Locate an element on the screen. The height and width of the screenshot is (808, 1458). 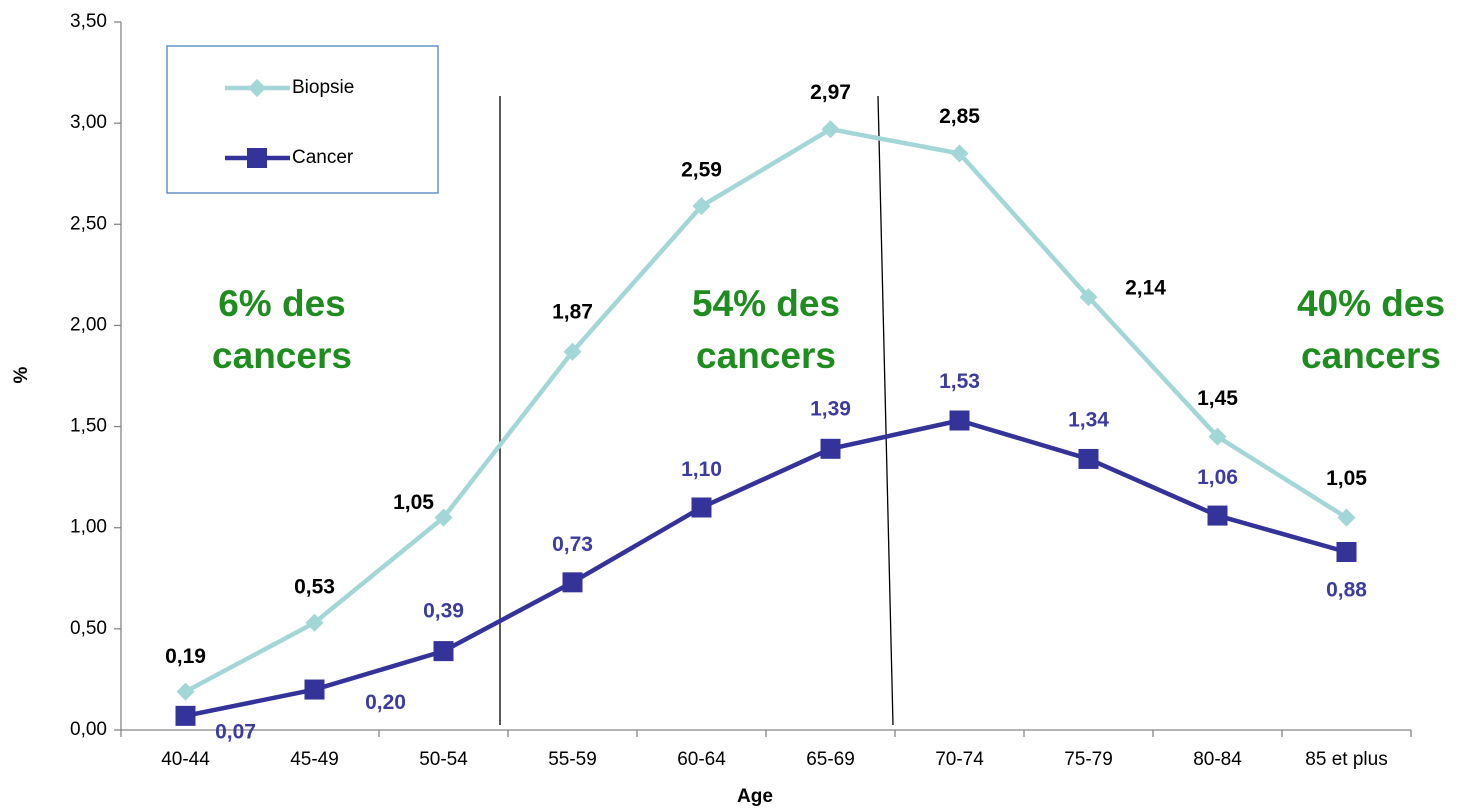
y-tick-label: 3,00 is located at coordinates (88, 122).